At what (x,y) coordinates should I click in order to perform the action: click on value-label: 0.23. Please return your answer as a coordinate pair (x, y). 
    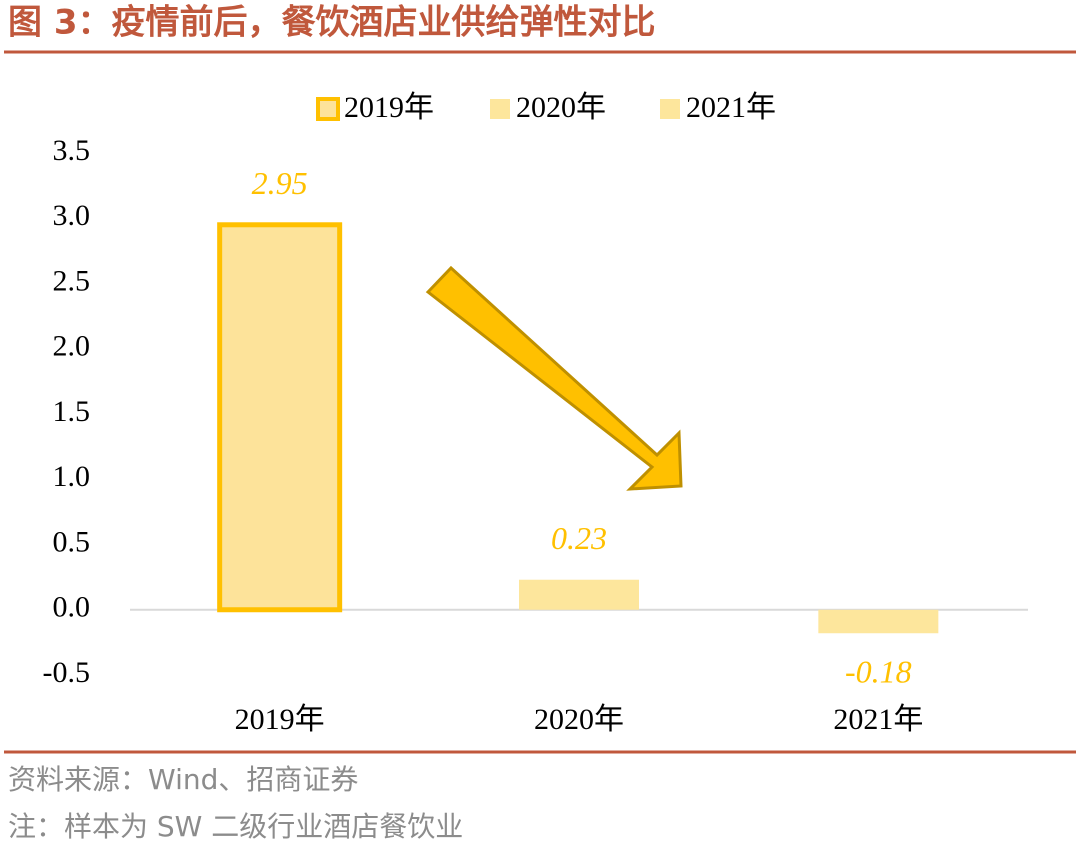
    Looking at the image, I should click on (579, 538).